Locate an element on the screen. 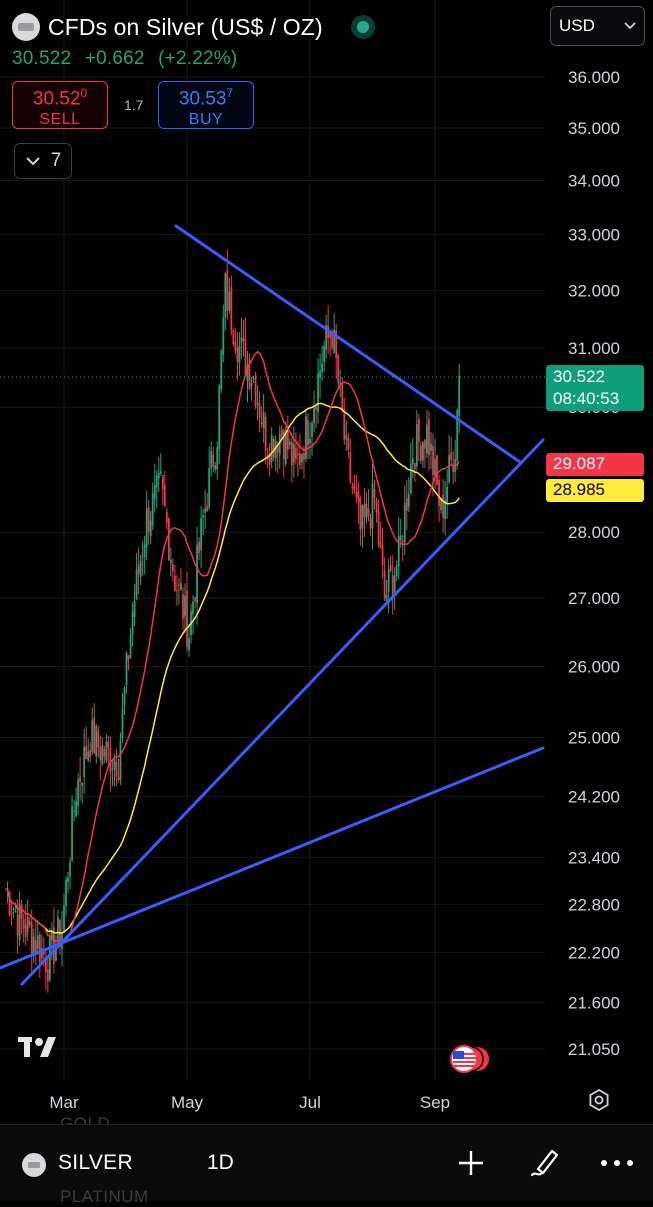  bottom-toolbar: SILVER 1D PLATINUM is located at coordinates (326, 1165).